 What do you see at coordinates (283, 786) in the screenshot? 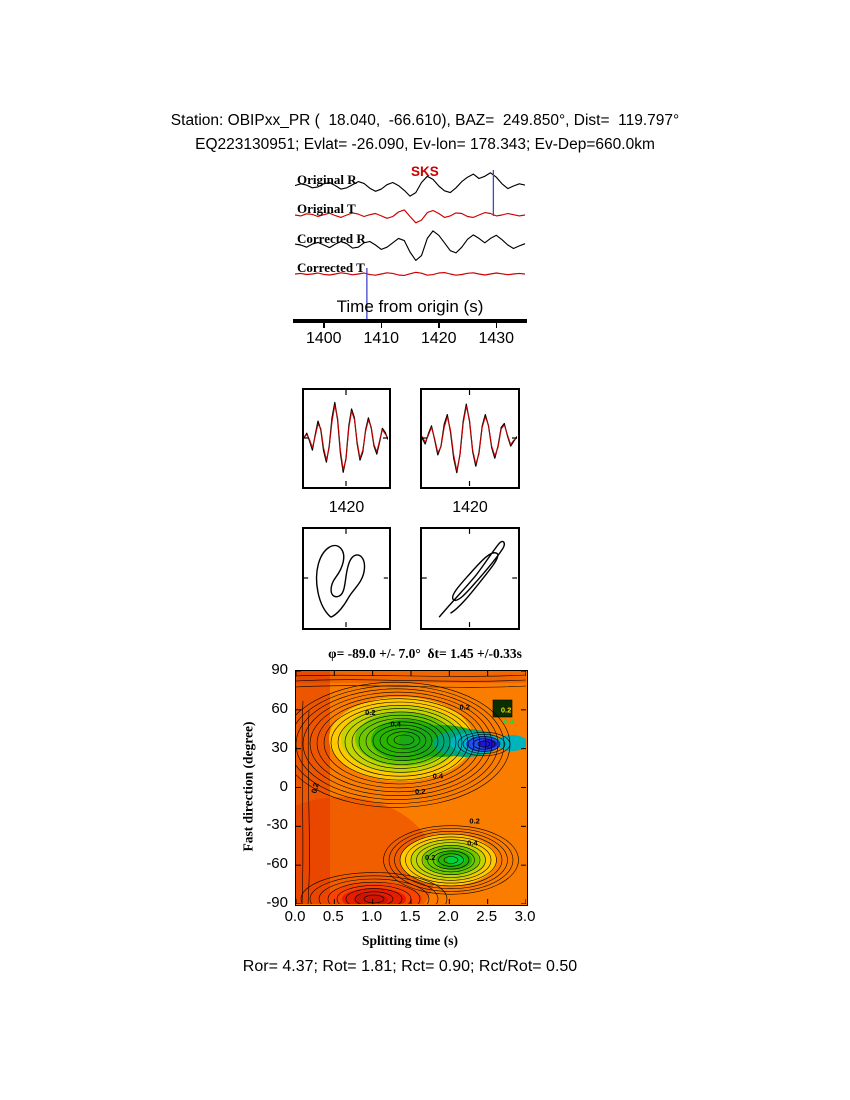
I see `y-tick-label: 0` at bounding box center [283, 786].